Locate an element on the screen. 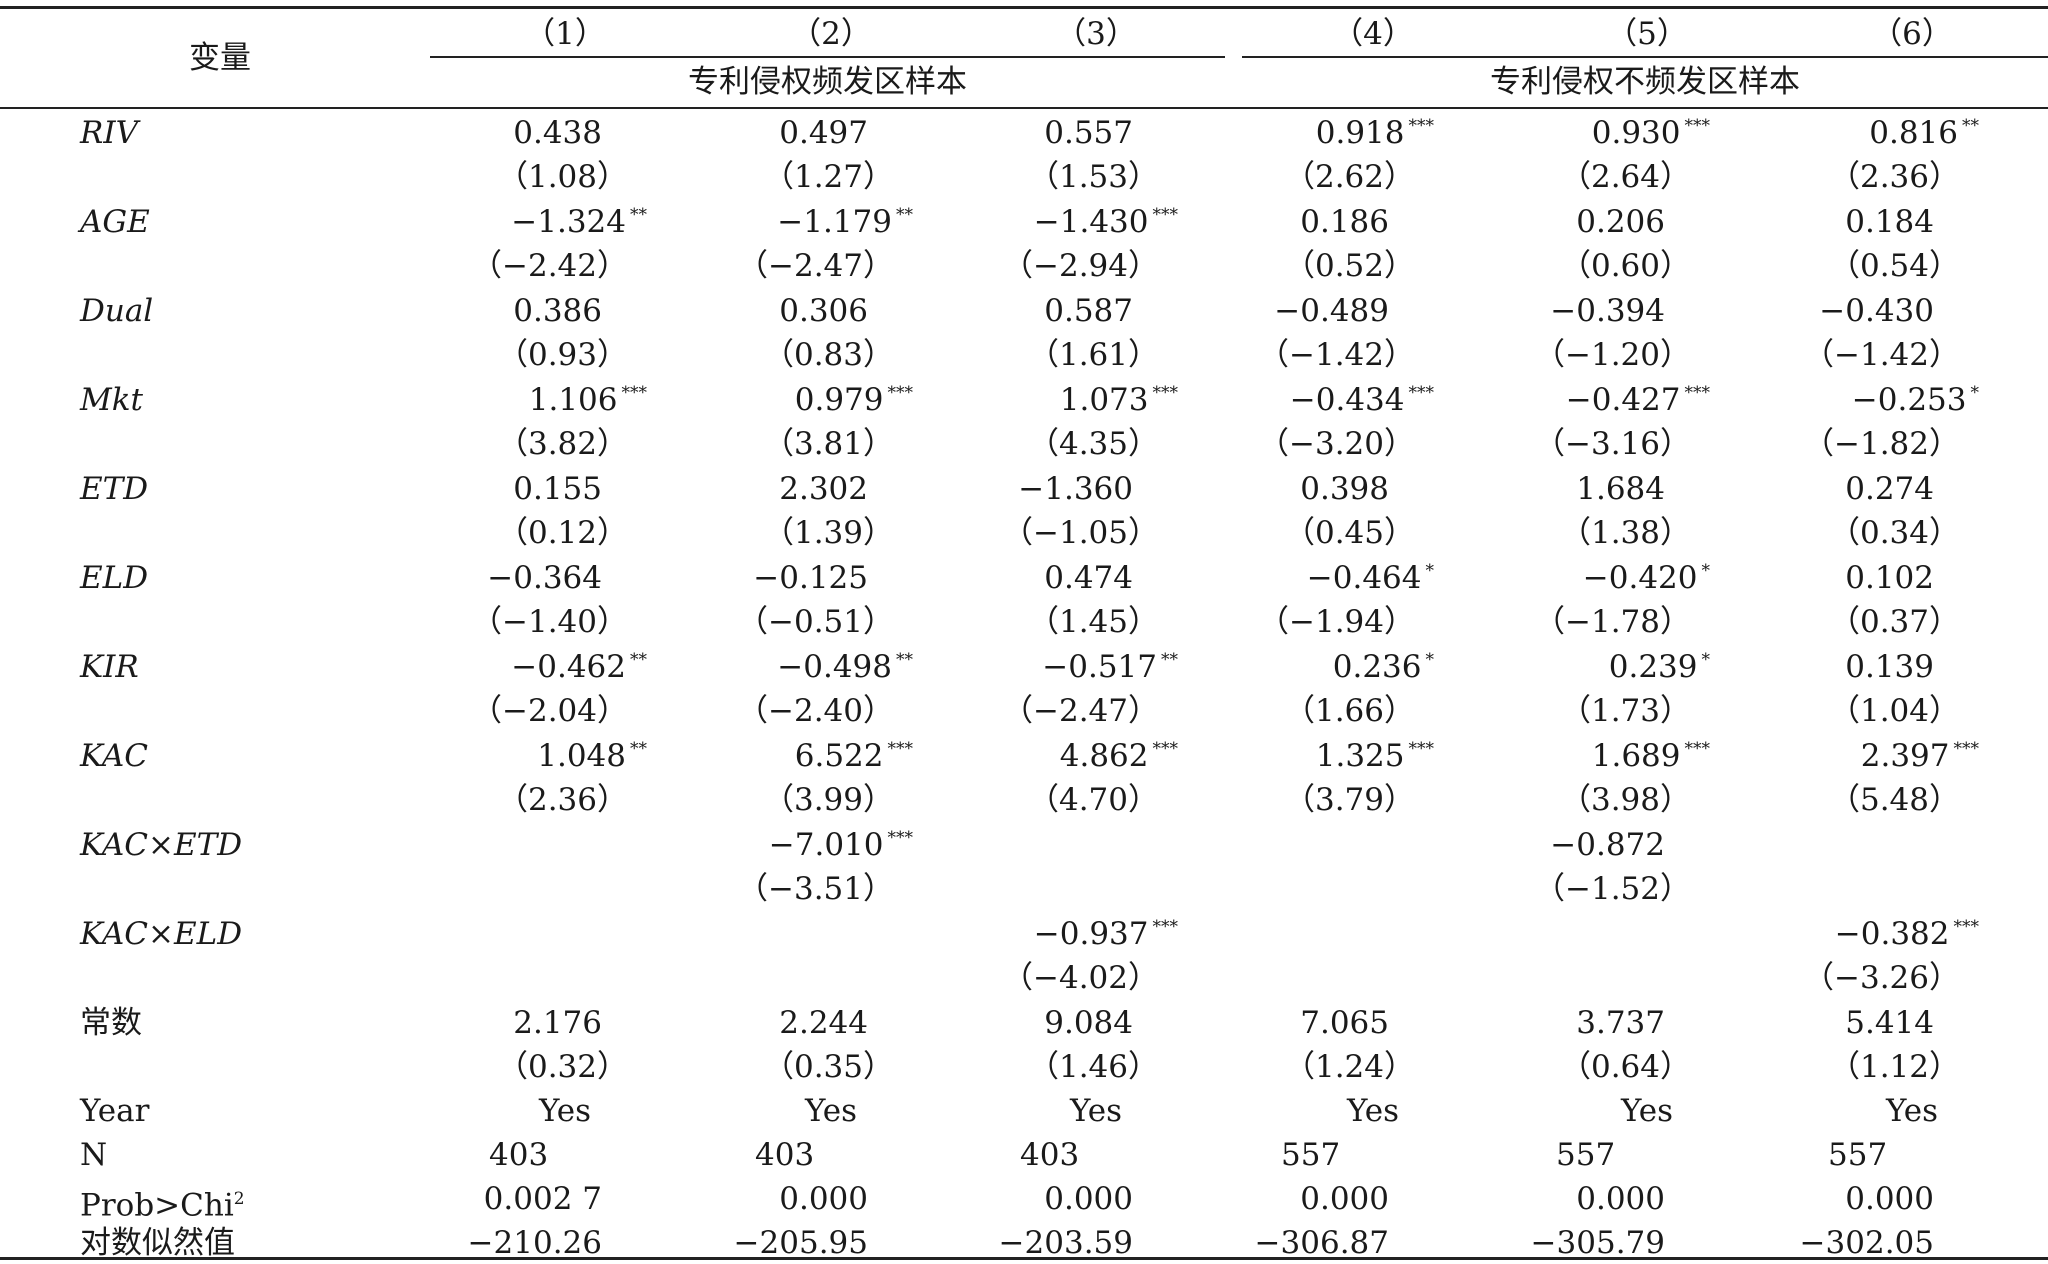 Image resolution: width=2048 pixels, height=1264 pixels. coefficient-value: 0.438 is located at coordinates (557, 133).